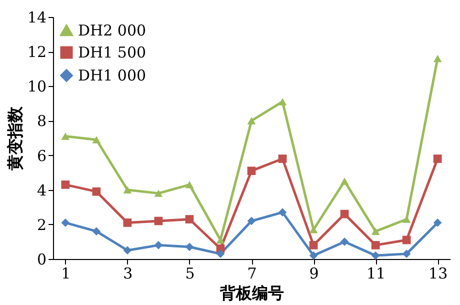 Image resolution: width=460 pixels, height=305 pixels. Describe the element at coordinates (112, 53) in the screenshot. I see `legend-label: DH1 500` at that location.